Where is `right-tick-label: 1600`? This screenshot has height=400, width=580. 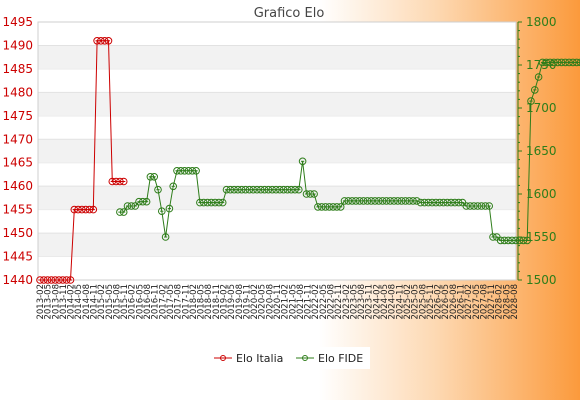
right-tick-label: 1600 is located at coordinates (541, 194).